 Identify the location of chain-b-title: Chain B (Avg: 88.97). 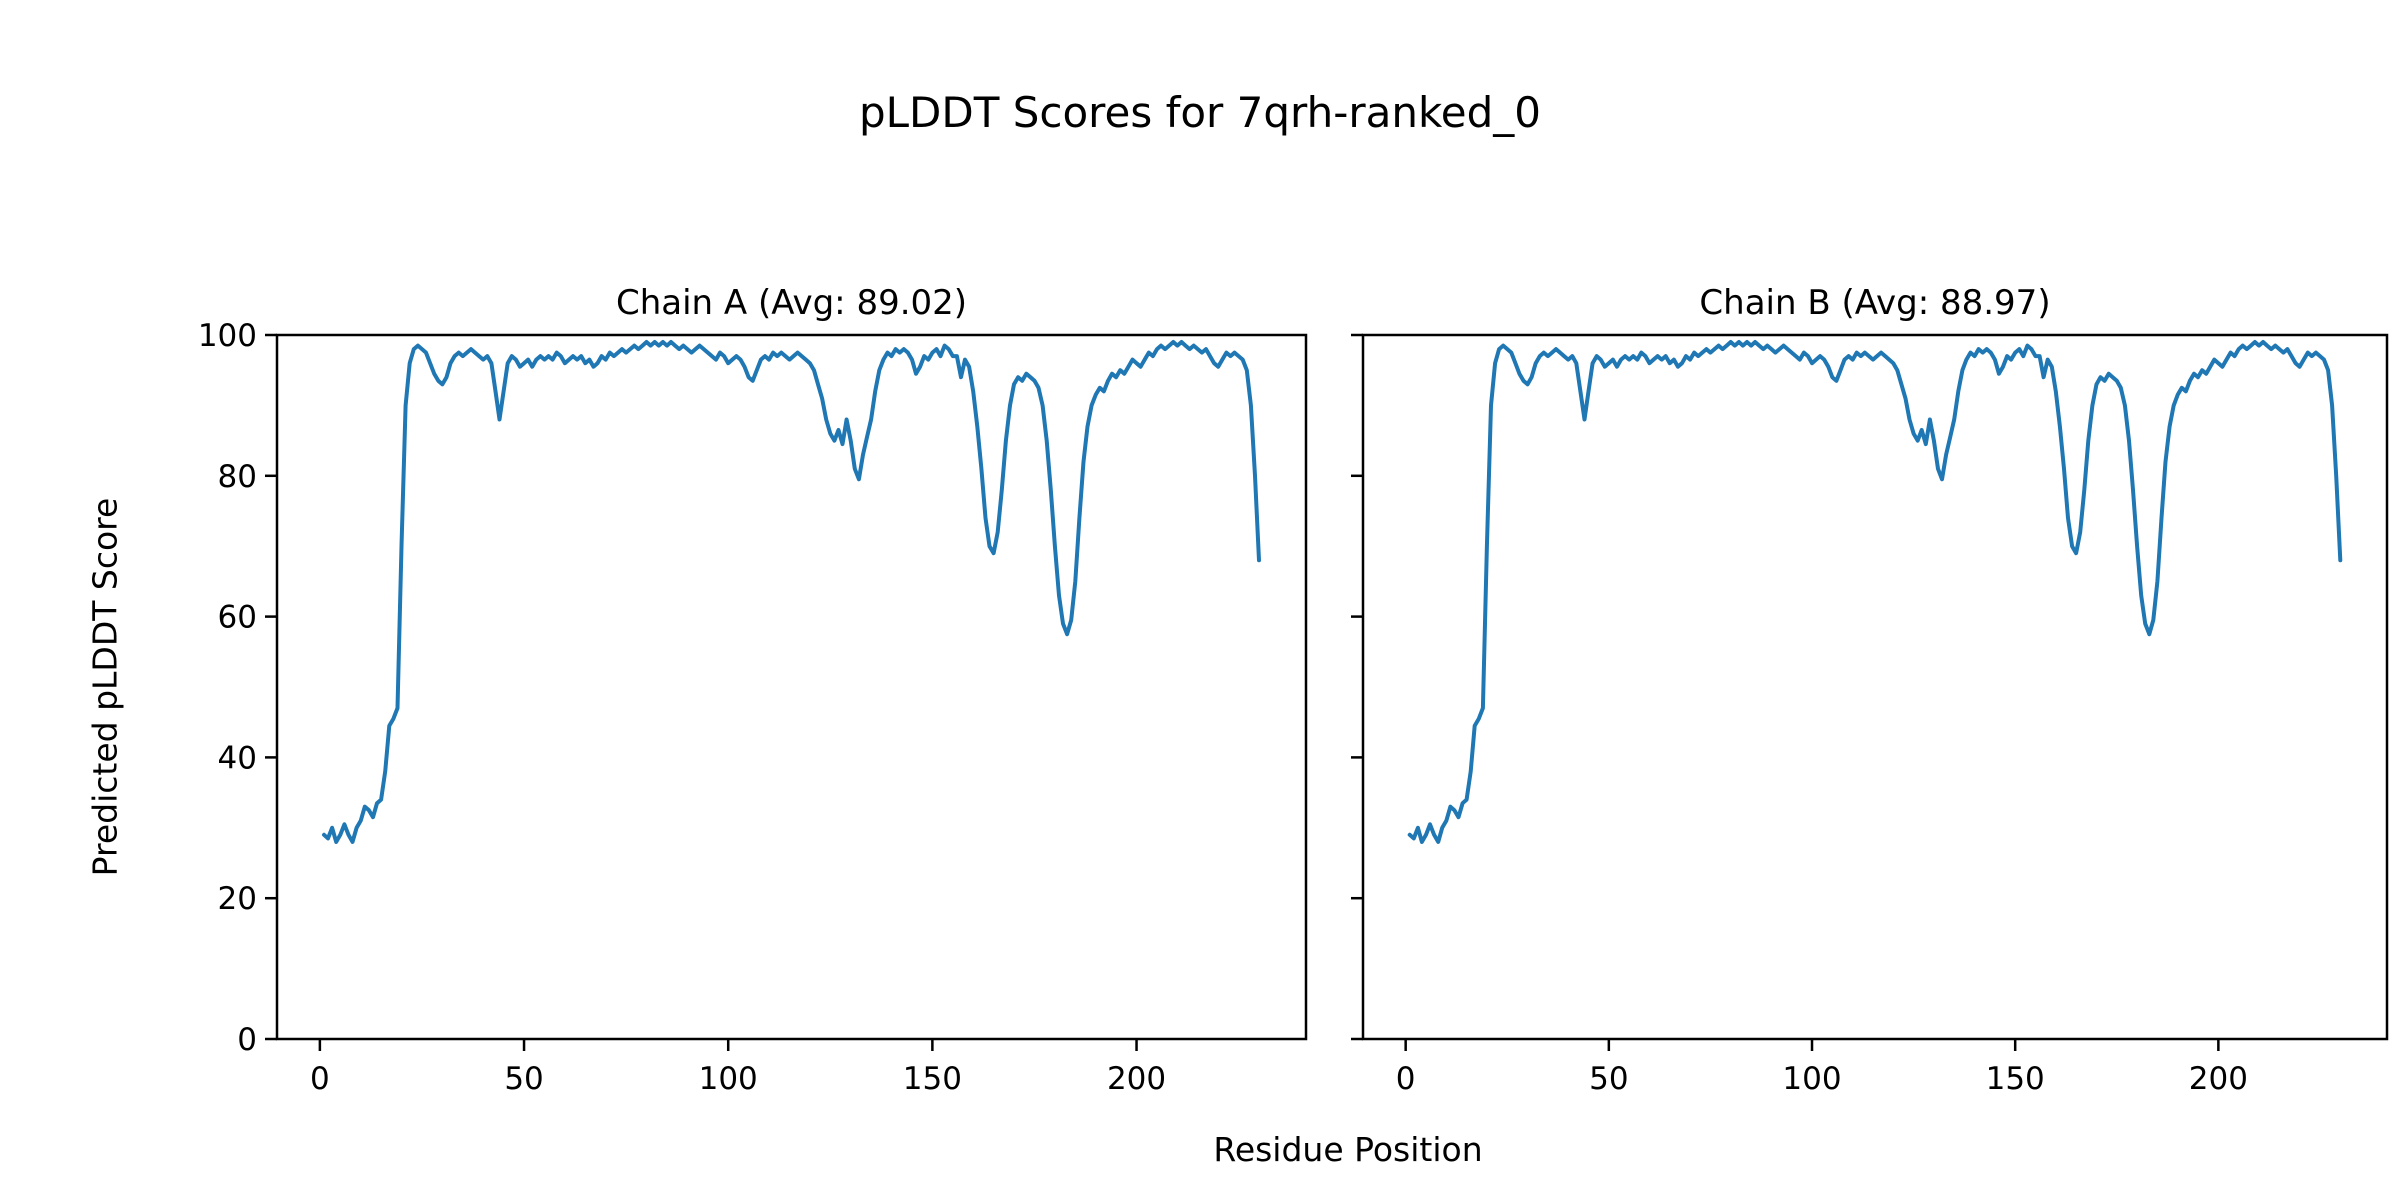
(1875, 303).